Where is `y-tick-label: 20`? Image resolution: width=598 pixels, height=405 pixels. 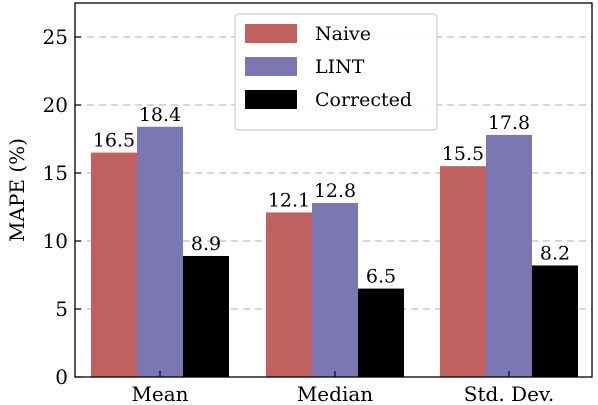
y-tick-label: 20 is located at coordinates (55, 105).